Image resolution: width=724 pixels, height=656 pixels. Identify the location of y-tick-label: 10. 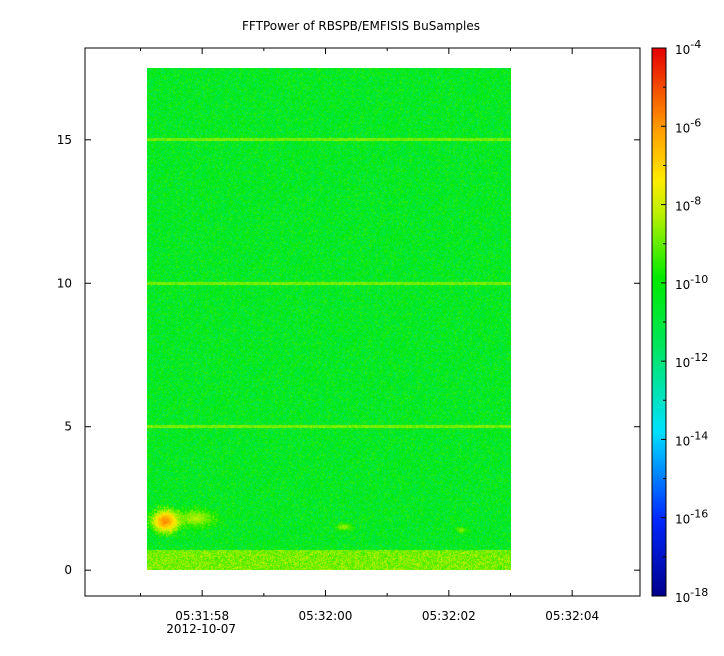
(64, 283).